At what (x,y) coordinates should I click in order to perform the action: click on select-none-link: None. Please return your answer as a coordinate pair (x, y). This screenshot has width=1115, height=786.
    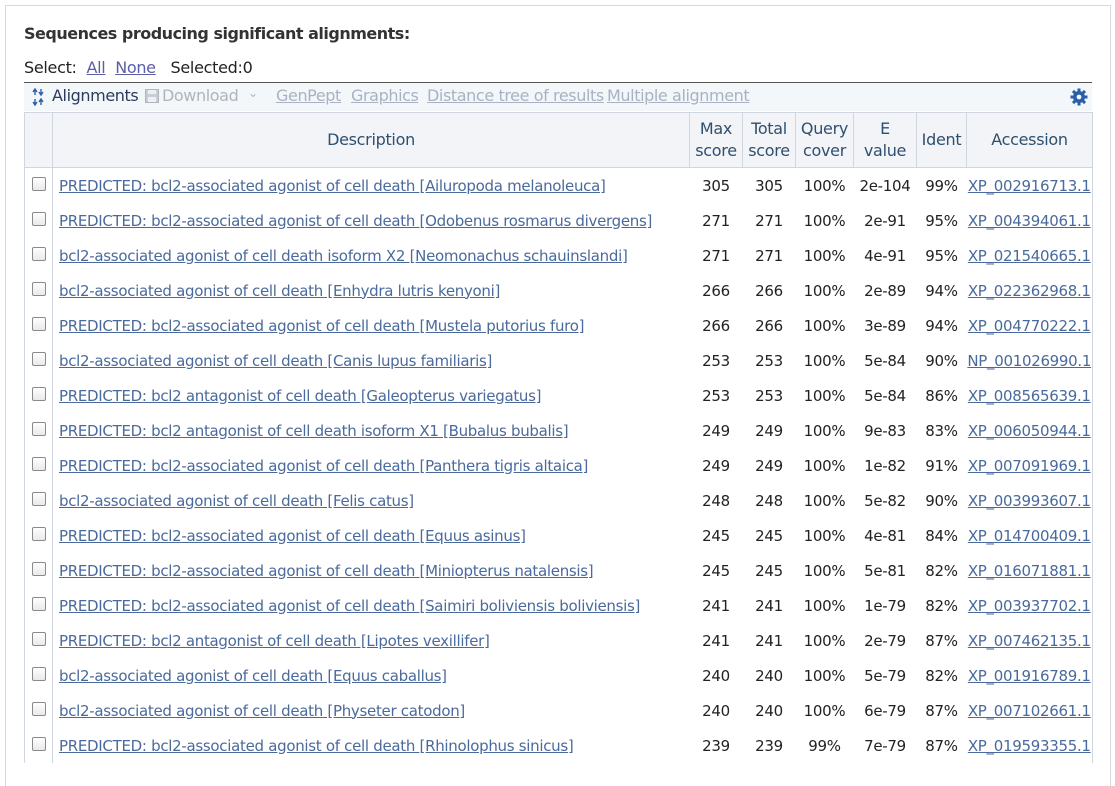
    Looking at the image, I should click on (135, 67).